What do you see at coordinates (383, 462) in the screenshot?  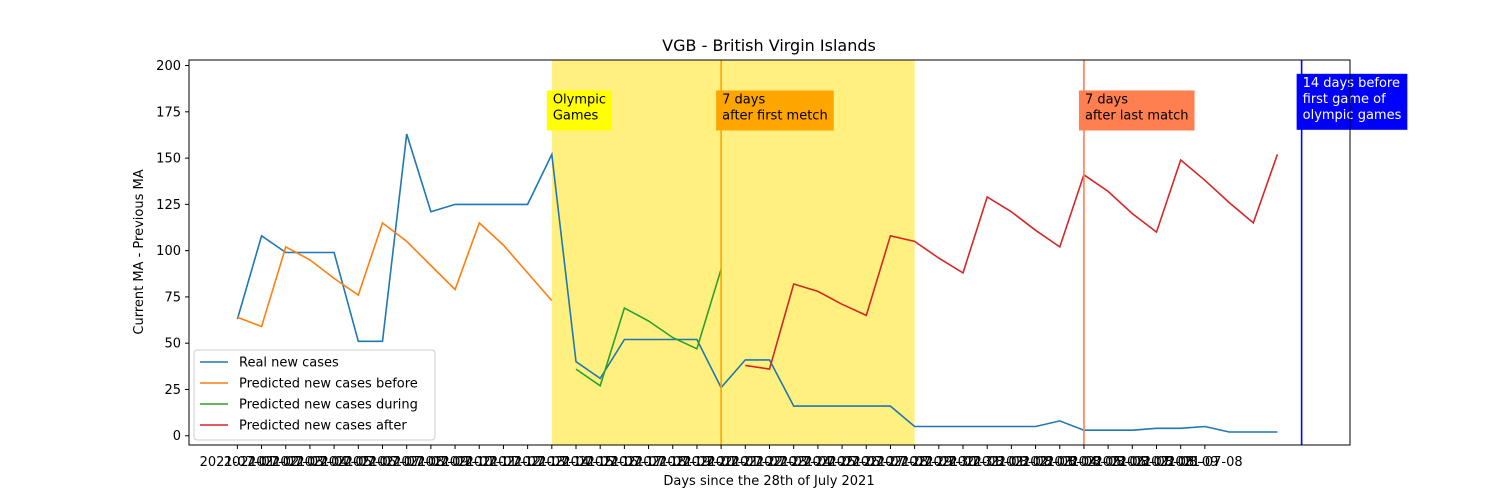 I see `x-tick-label: 2021-07-07` at bounding box center [383, 462].